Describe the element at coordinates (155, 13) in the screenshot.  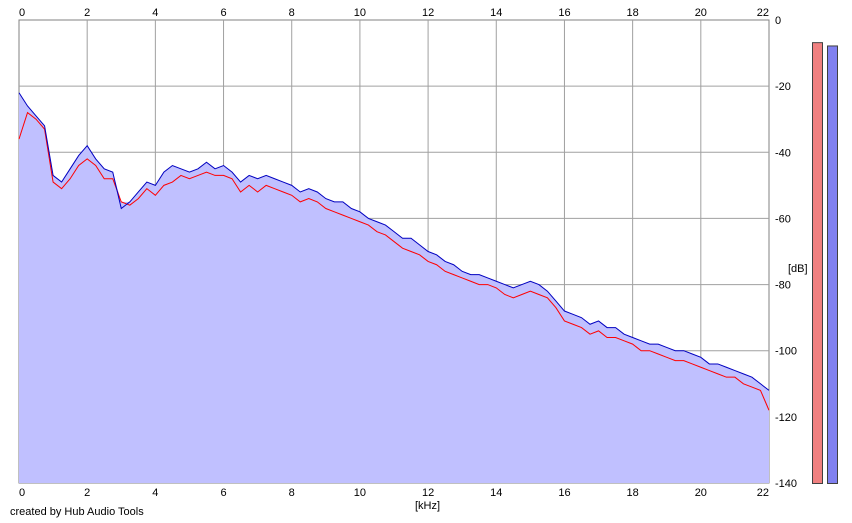
I see `x-tick-label-top: 4` at that location.